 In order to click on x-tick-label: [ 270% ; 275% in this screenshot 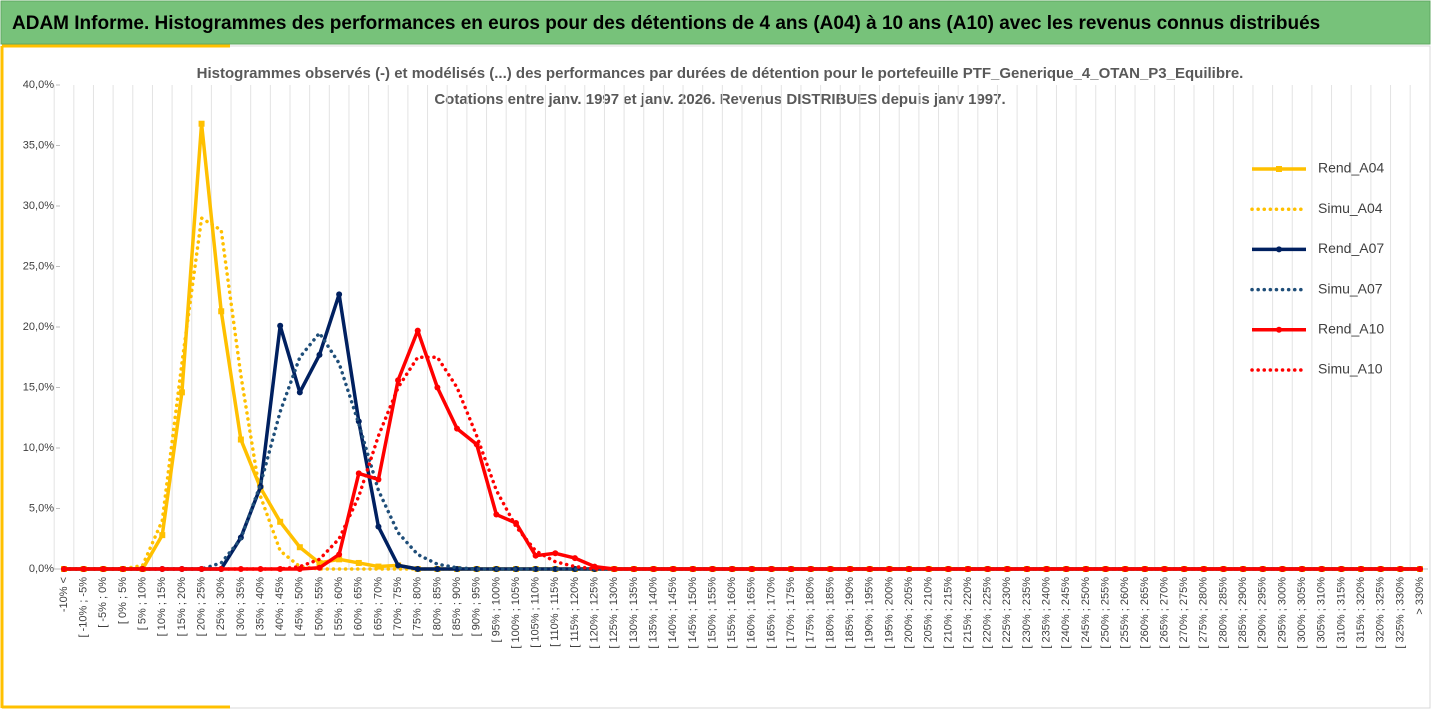, I will do `click(1184, 613)`.